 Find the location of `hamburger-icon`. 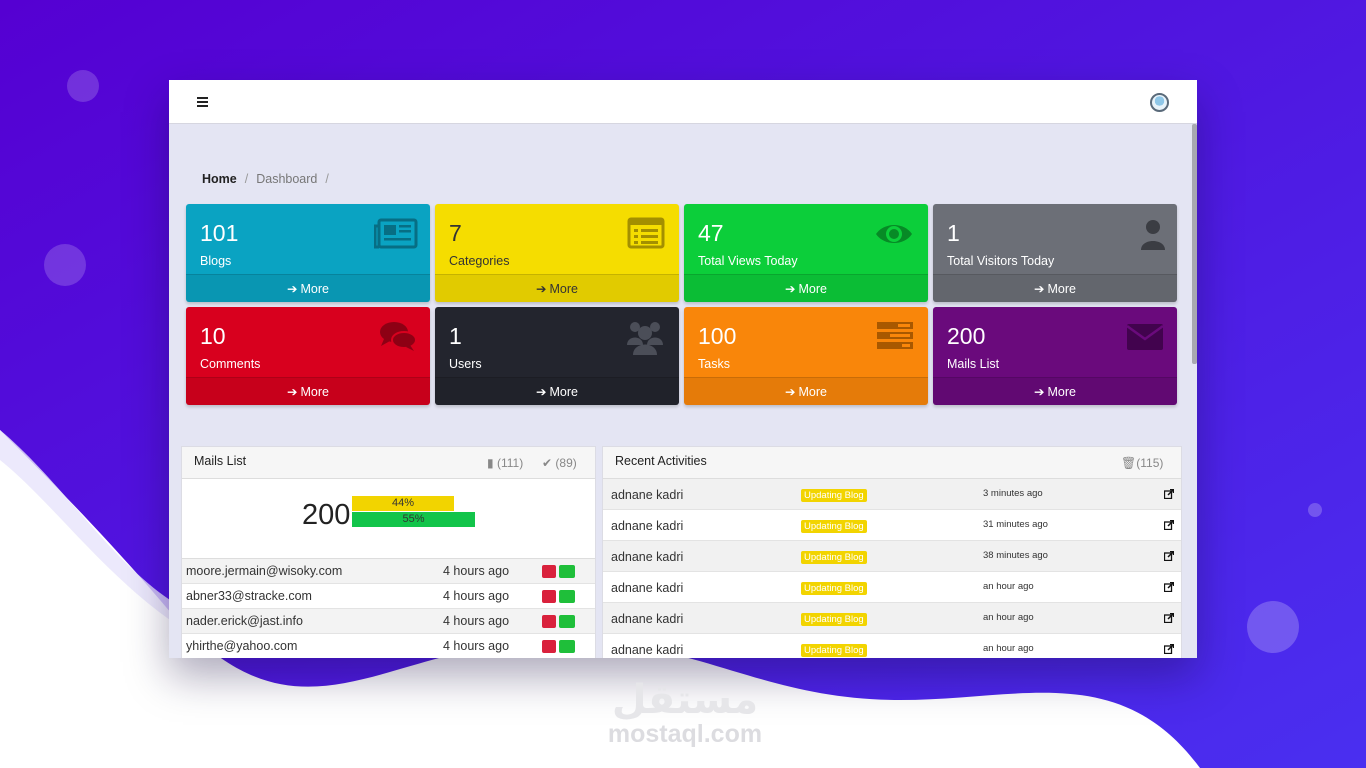

hamburger-icon is located at coordinates (202, 102).